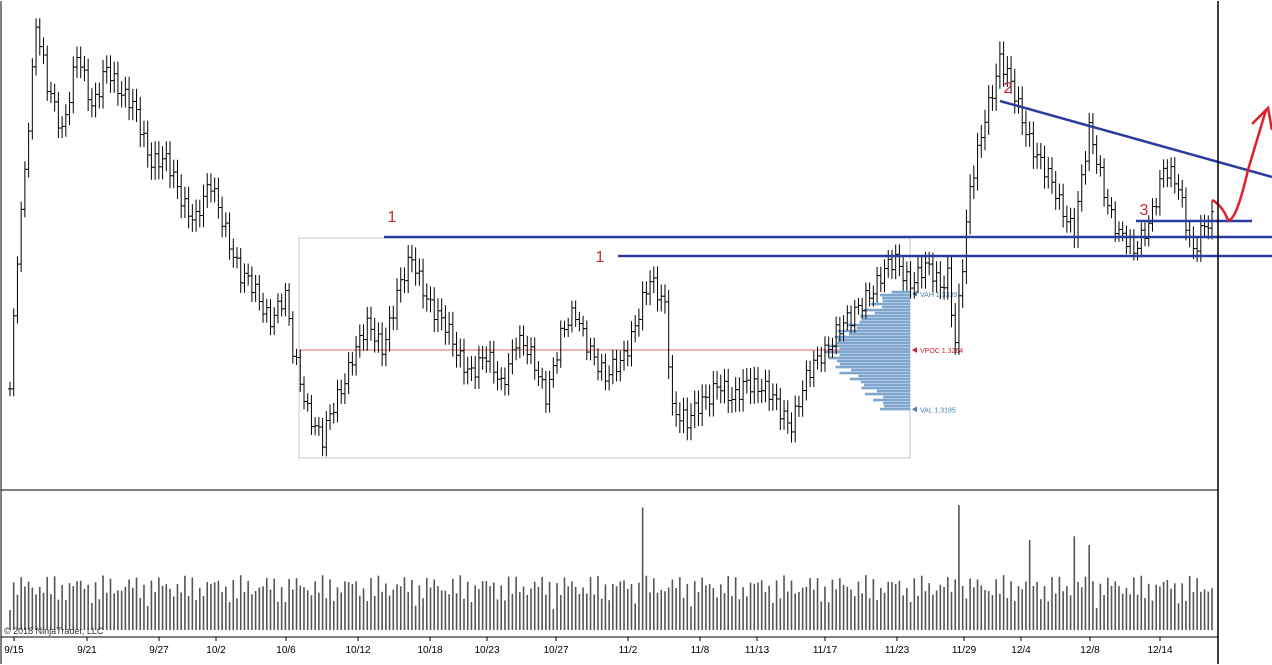 The width and height of the screenshot is (1272, 665). Describe the element at coordinates (628, 650) in the screenshot. I see `x-tick-label: 11/2` at that location.